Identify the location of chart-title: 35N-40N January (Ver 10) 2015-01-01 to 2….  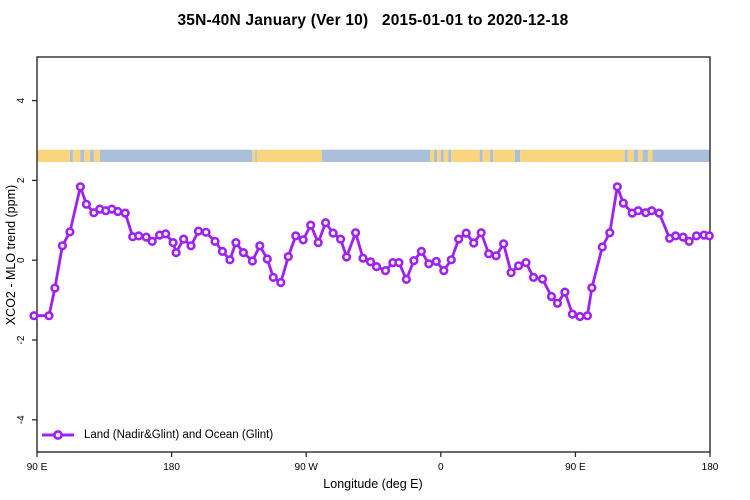
(373, 20).